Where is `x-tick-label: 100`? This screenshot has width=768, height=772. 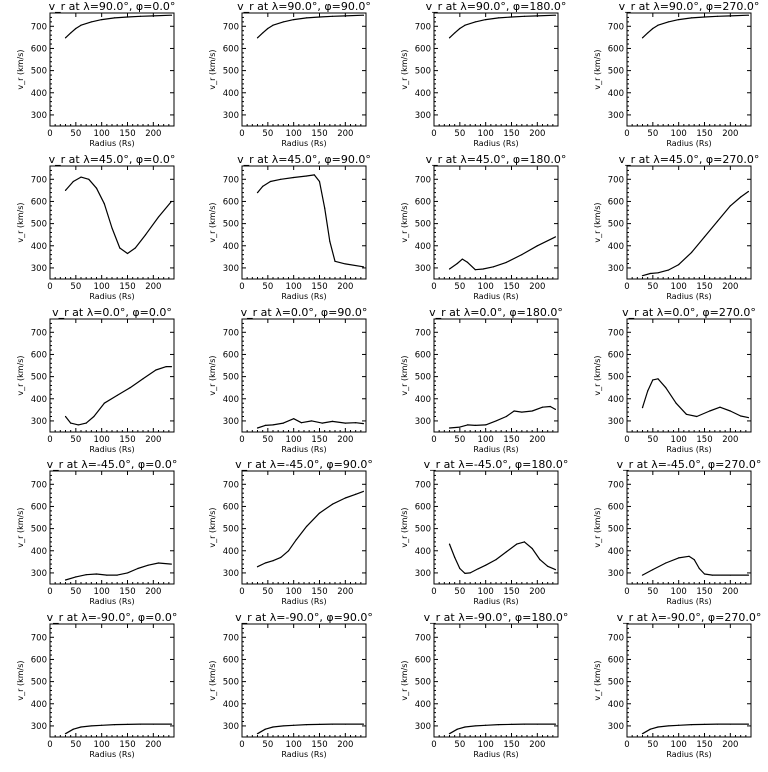
x-tick-label: 100 is located at coordinates (102, 134).